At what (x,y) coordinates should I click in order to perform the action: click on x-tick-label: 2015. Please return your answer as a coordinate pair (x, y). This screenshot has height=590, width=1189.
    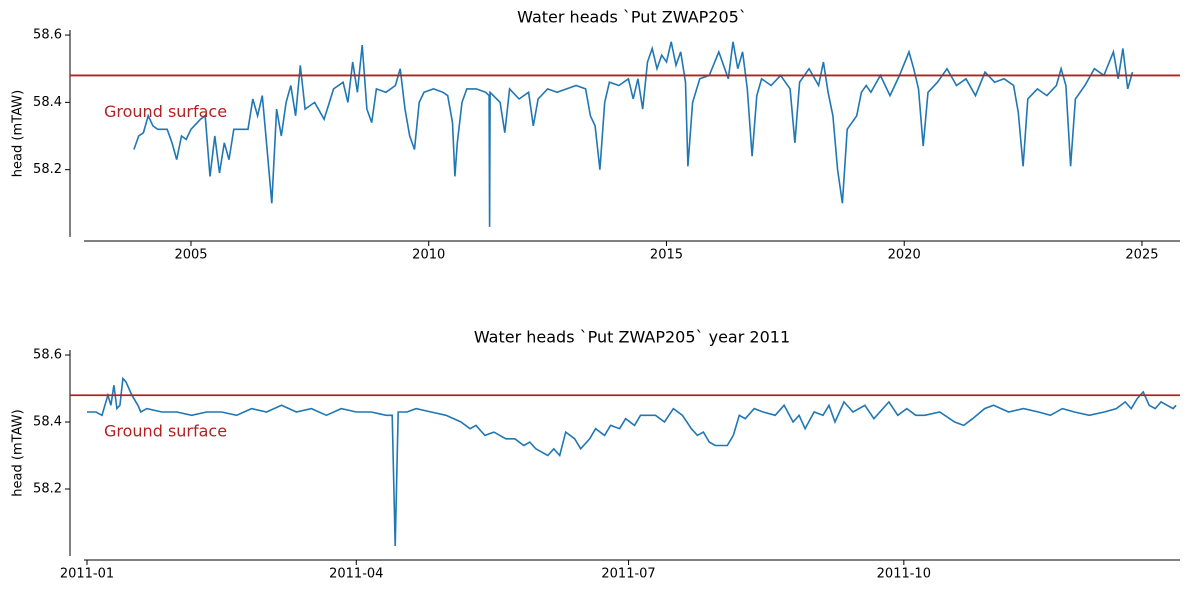
    Looking at the image, I should click on (666, 255).